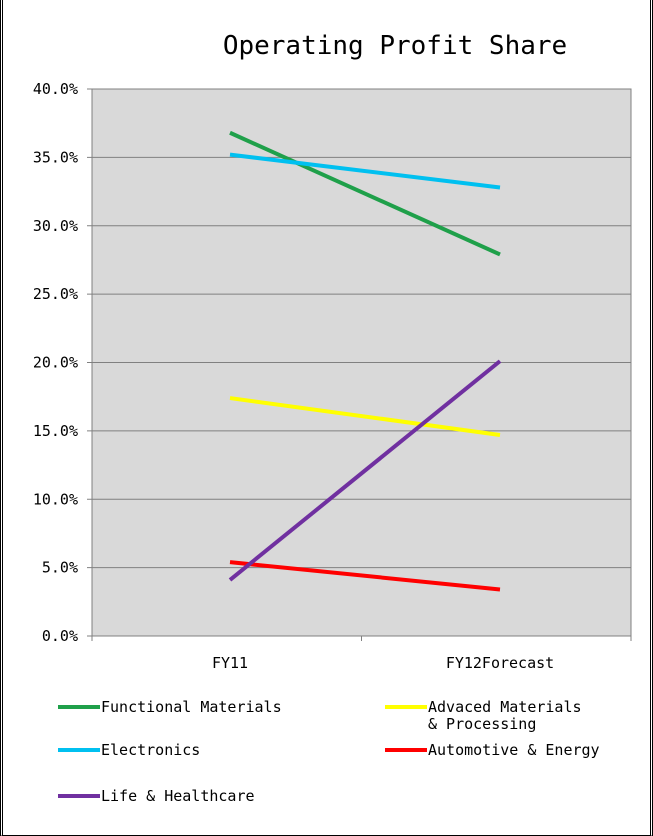 Image resolution: width=653 pixels, height=836 pixels. I want to click on y-tick-label: 5.0%, so click(60, 568).